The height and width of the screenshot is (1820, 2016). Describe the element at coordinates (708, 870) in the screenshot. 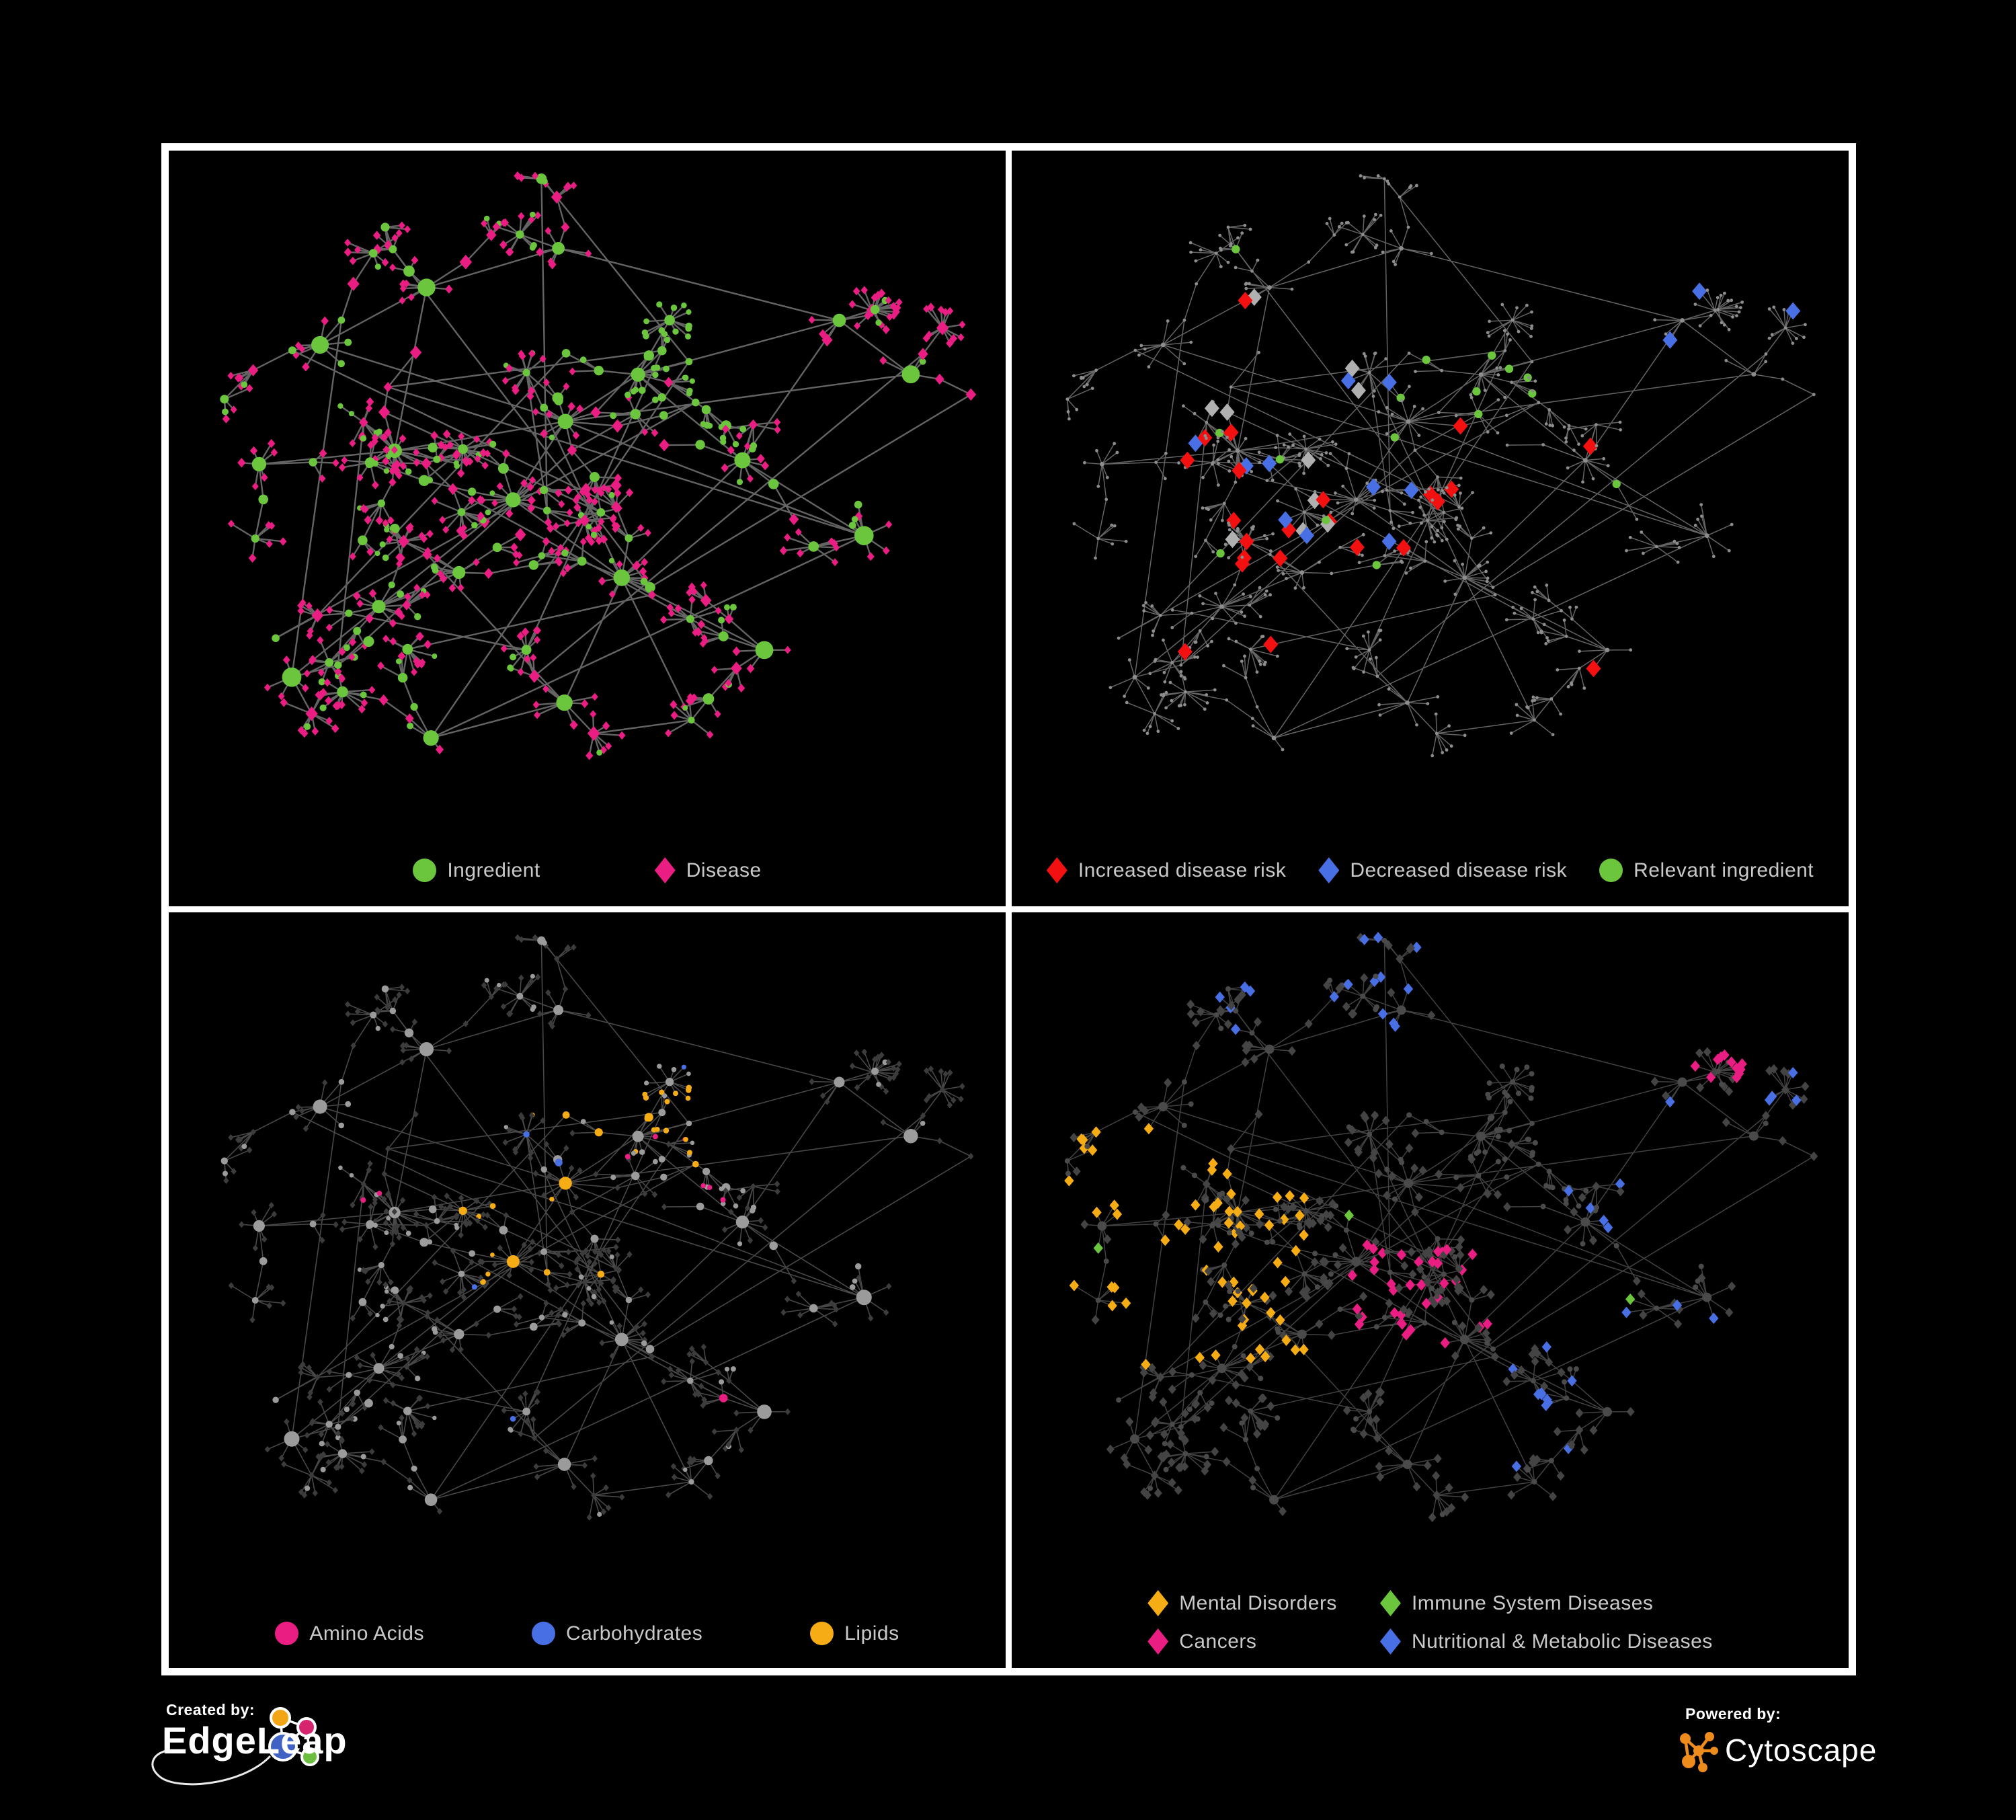

I see `legend-item: Disease` at that location.